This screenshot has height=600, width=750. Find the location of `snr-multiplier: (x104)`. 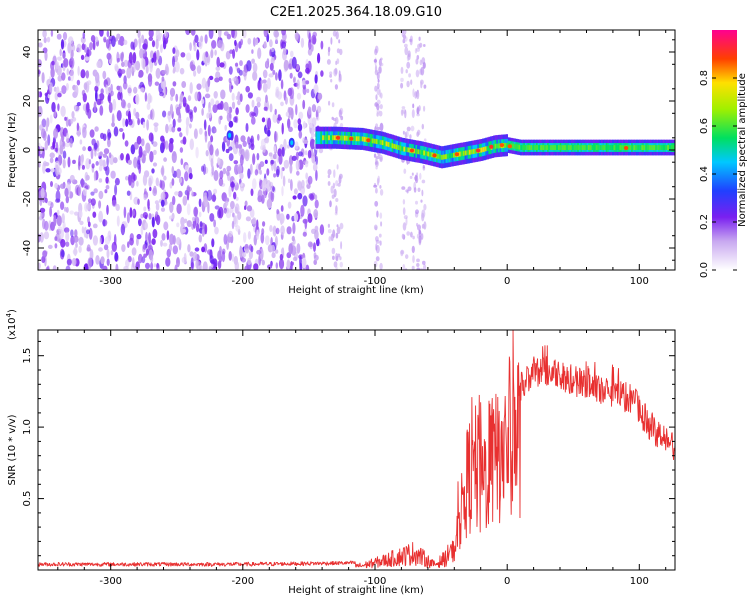

snr-multiplier: (x104) is located at coordinates (11, 324).